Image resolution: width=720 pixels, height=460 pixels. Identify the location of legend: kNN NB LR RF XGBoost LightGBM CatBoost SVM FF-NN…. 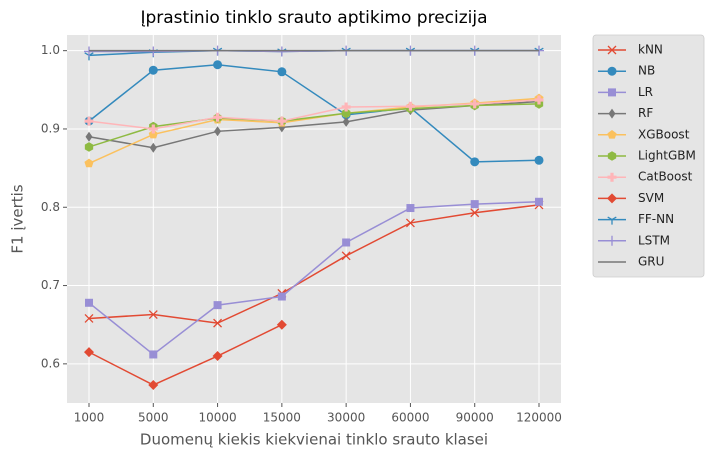
(647, 156).